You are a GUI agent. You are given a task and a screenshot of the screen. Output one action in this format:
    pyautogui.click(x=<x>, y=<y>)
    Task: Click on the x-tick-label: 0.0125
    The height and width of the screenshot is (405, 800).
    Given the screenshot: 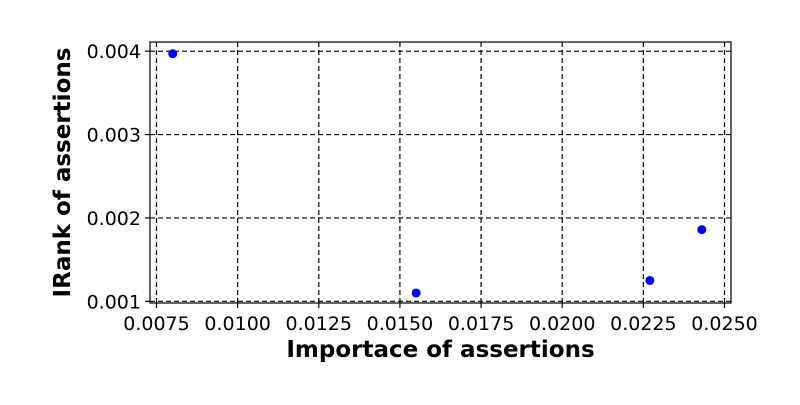 What is the action you would take?
    pyautogui.click(x=319, y=324)
    